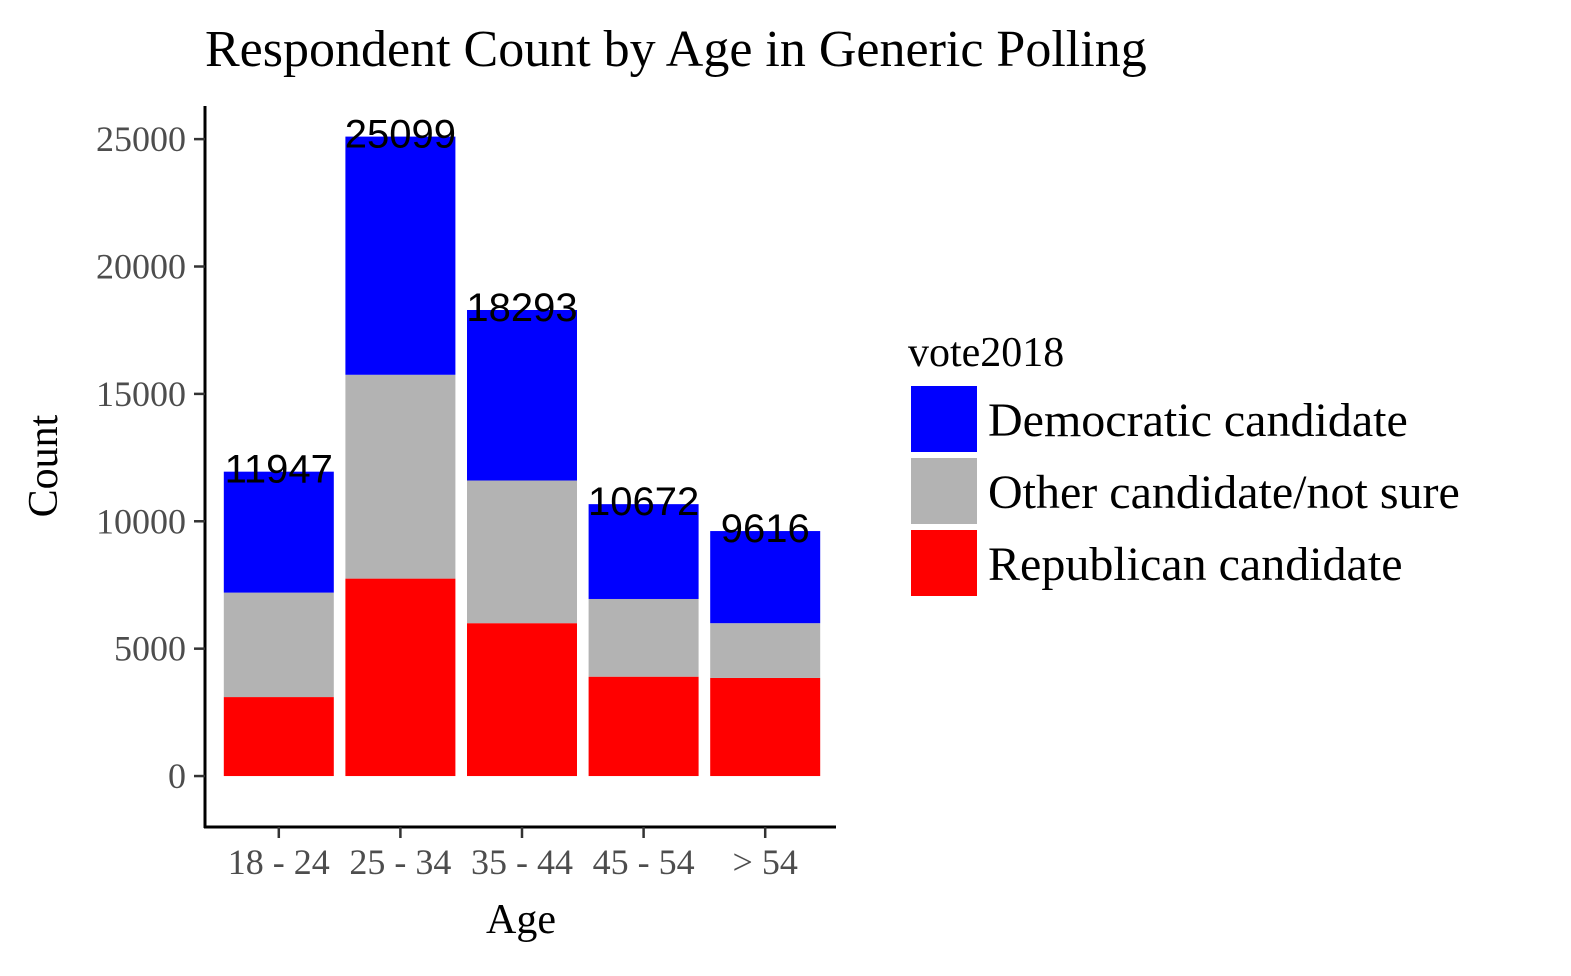  What do you see at coordinates (765, 862) in the screenshot?
I see `x-tick-label: > 54` at bounding box center [765, 862].